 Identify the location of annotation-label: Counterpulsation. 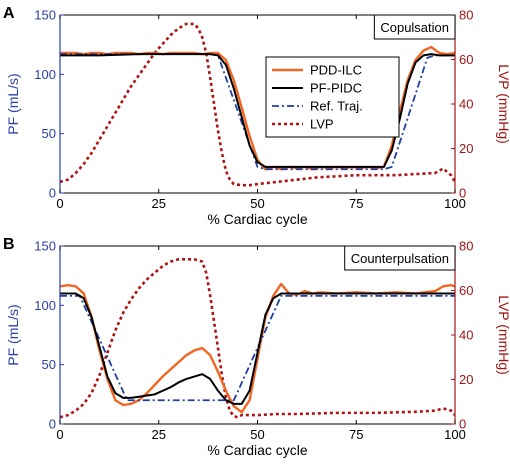
(400, 258).